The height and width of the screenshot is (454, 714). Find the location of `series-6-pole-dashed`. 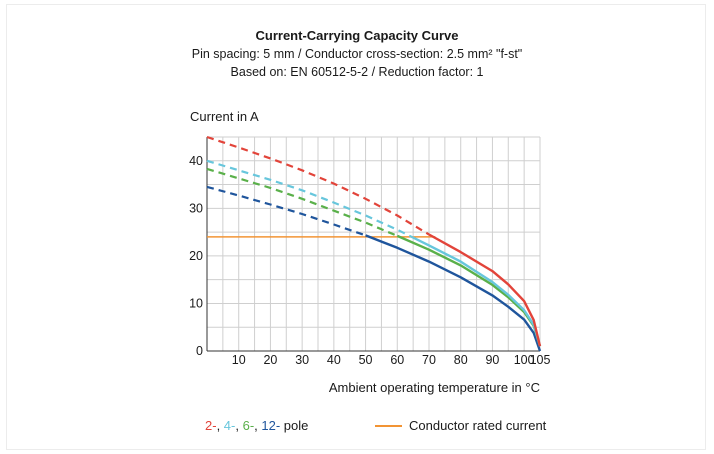

series-6-pole-dashed is located at coordinates (302, 202).